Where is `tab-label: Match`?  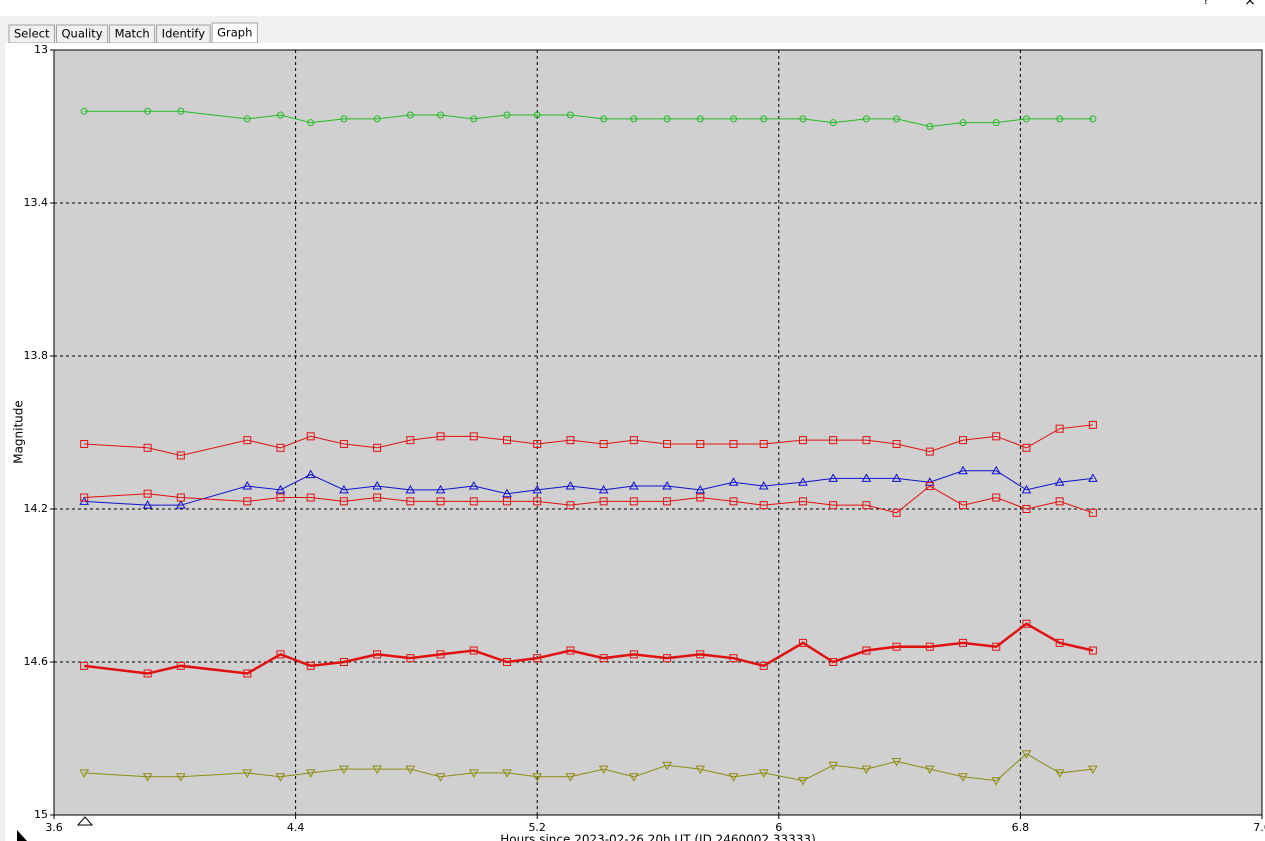
tab-label: Match is located at coordinates (132, 34).